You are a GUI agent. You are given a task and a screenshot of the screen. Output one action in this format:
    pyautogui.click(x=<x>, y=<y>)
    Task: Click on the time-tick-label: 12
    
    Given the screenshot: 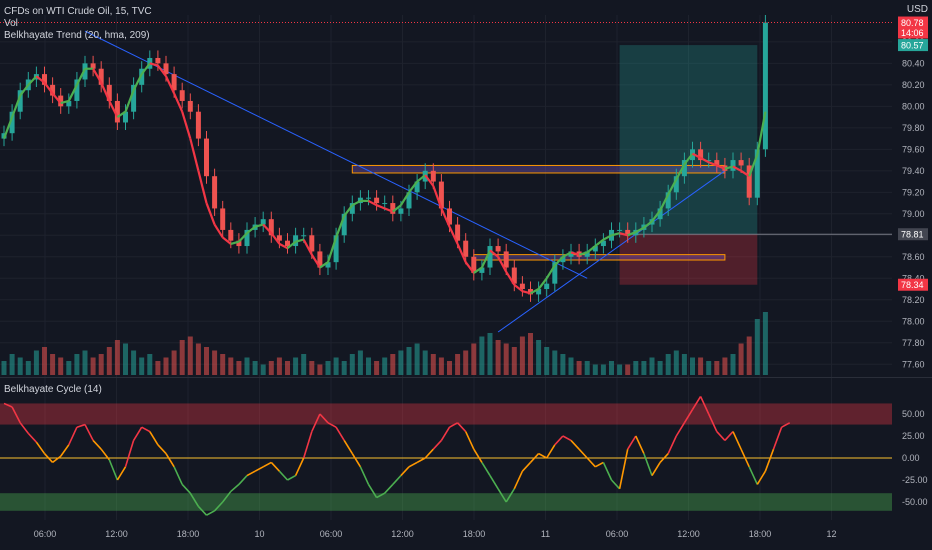 What is the action you would take?
    pyautogui.click(x=831, y=534)
    